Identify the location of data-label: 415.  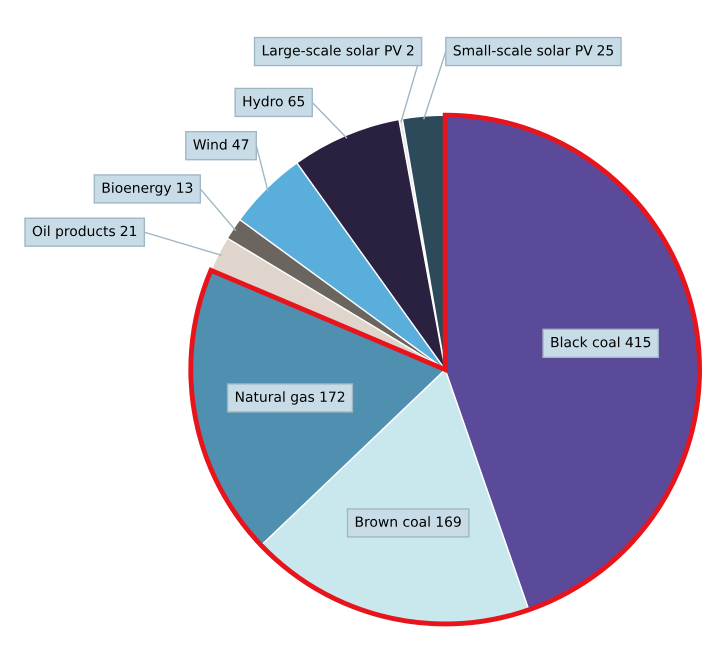
(638, 342).